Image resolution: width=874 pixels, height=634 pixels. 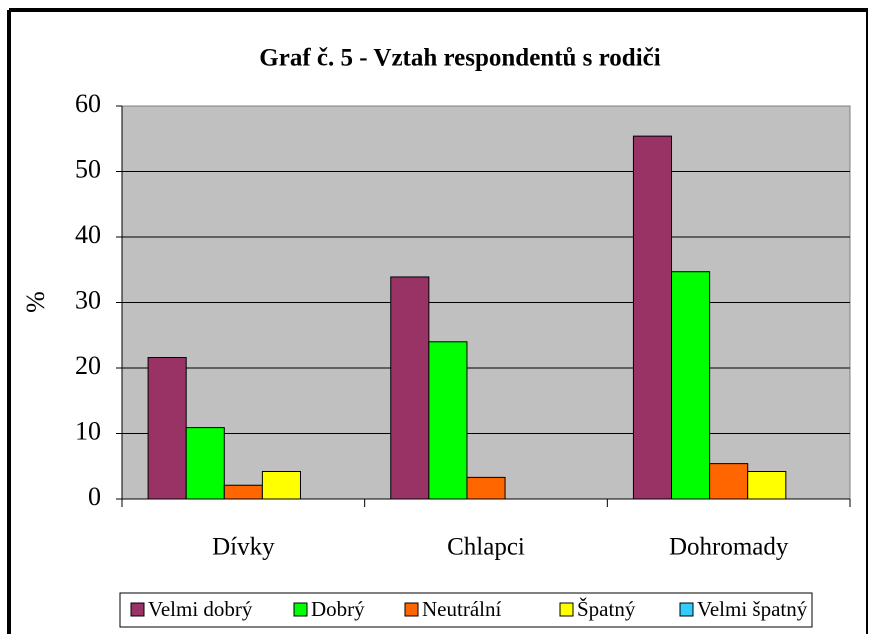 I want to click on y-tick-label: 50, so click(x=88, y=168).